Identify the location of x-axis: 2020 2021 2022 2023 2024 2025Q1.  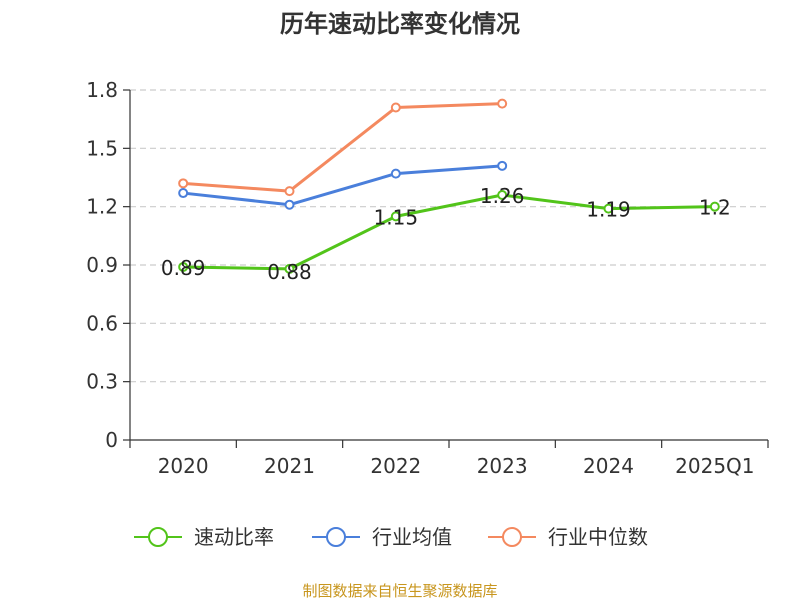
(449, 458).